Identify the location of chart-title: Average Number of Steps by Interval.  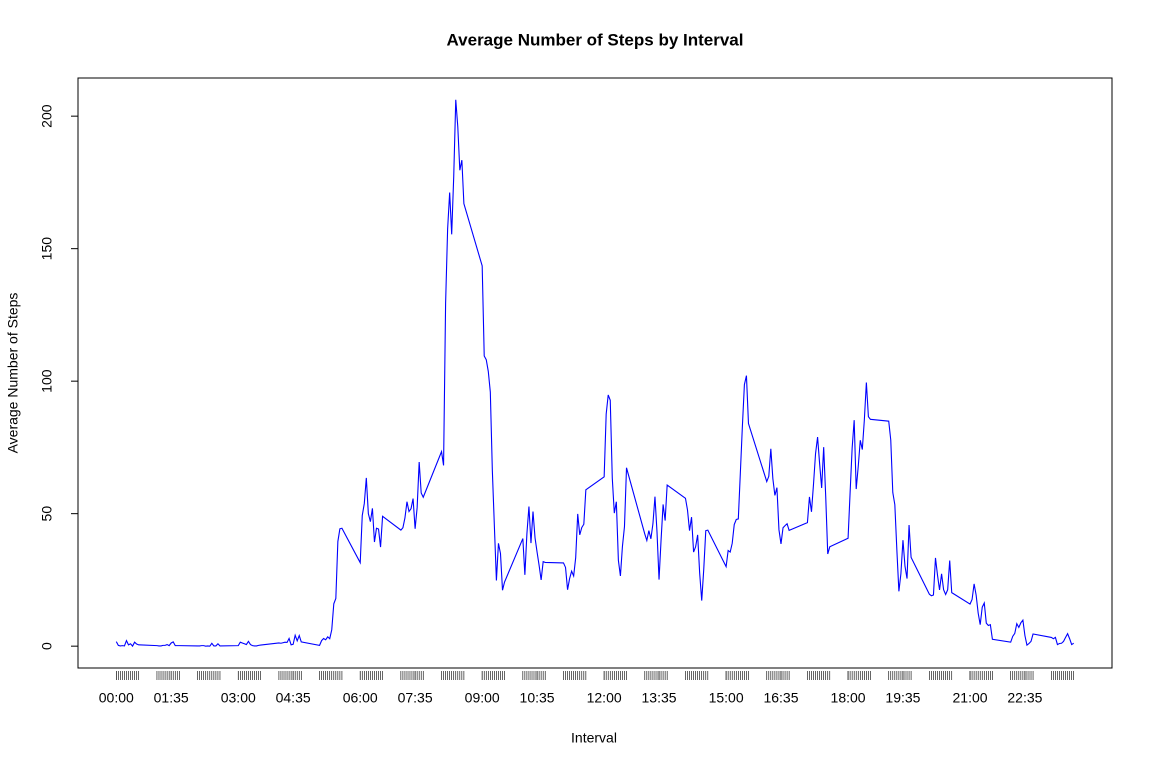
(595, 39).